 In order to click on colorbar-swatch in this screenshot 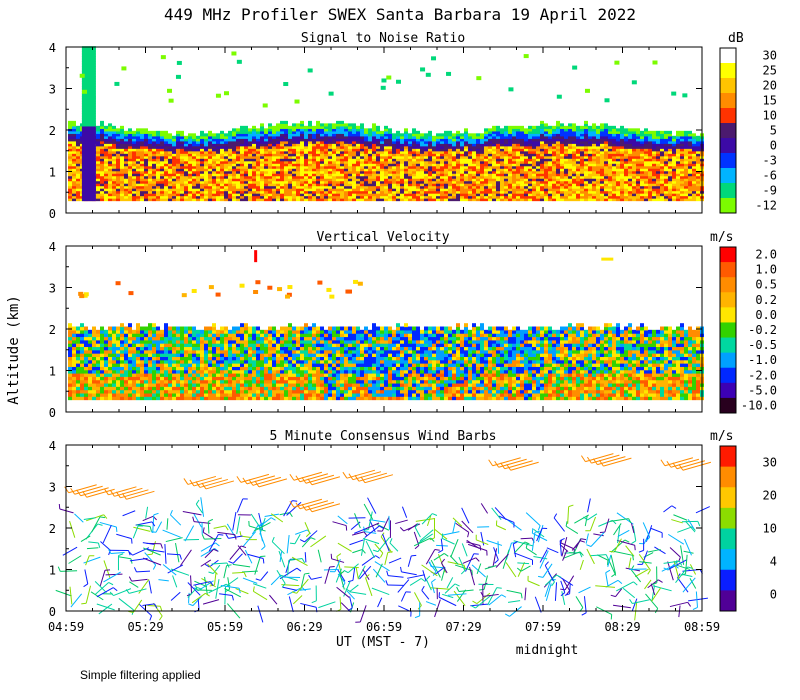, I will do `click(728, 161)`.